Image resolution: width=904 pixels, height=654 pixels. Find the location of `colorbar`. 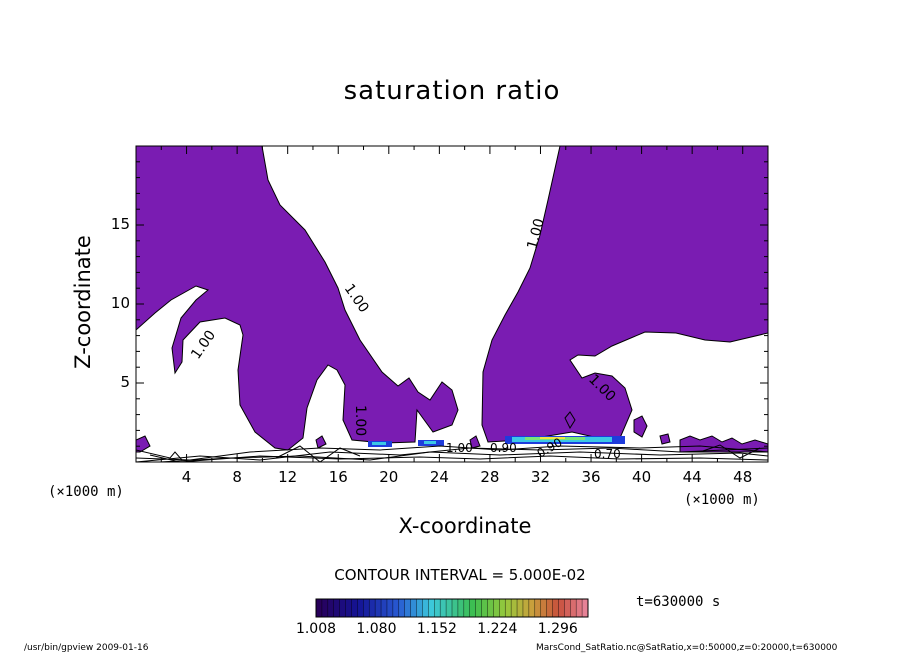

colorbar is located at coordinates (452, 608).